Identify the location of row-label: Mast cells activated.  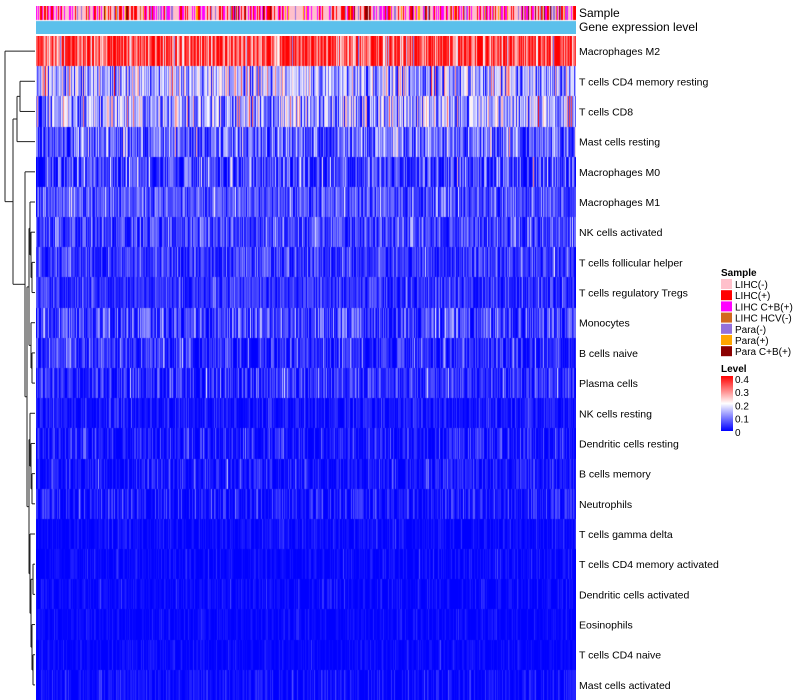
(625, 686).